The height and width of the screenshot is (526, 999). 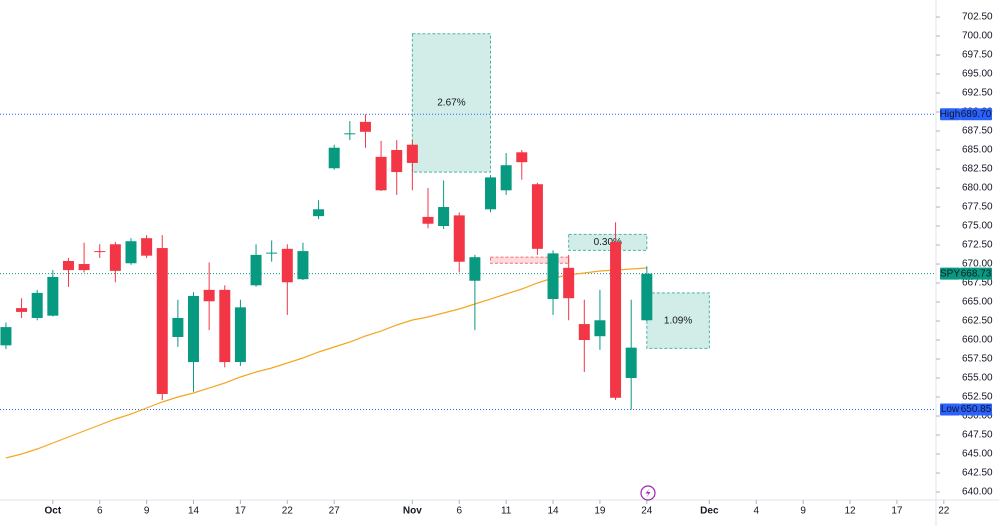 What do you see at coordinates (52, 511) in the screenshot?
I see `x-tick-label: Oct` at bounding box center [52, 511].